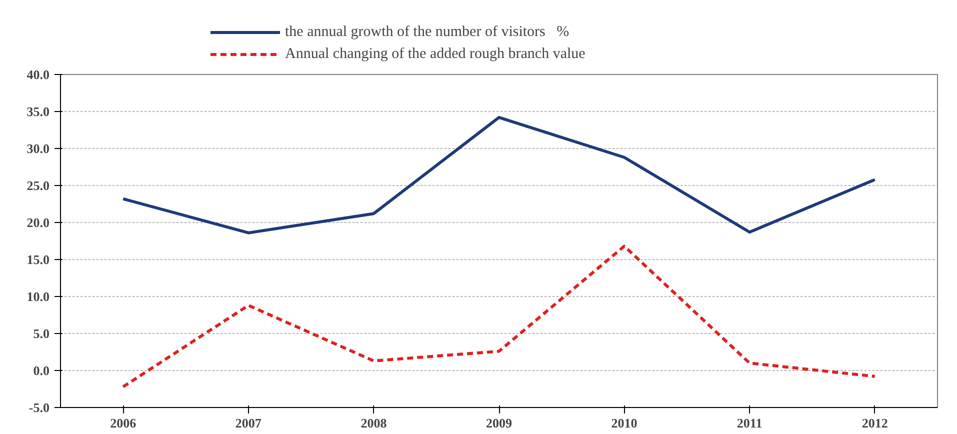  I want to click on y-tick-label: 20.0, so click(38, 222).